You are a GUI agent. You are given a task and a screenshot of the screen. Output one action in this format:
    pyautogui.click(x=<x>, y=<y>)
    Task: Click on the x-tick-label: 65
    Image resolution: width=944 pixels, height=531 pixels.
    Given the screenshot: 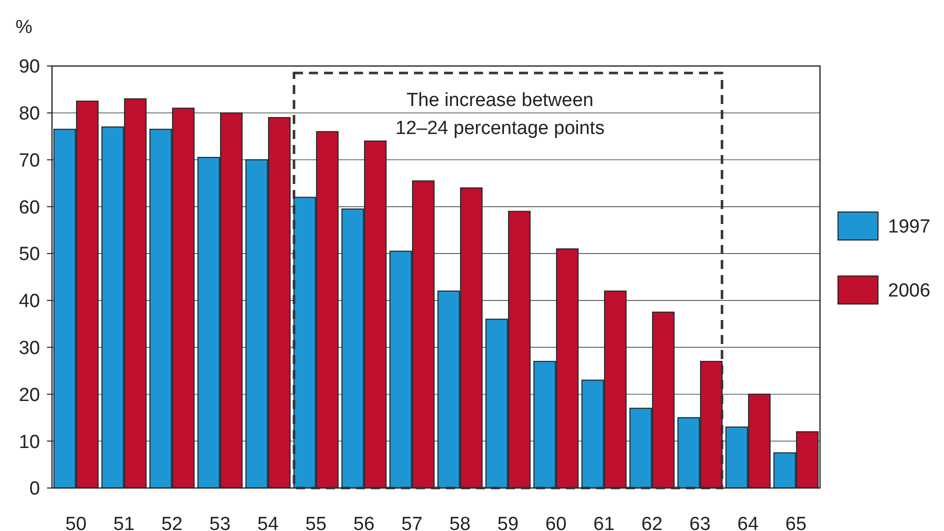 What is the action you would take?
    pyautogui.click(x=796, y=522)
    